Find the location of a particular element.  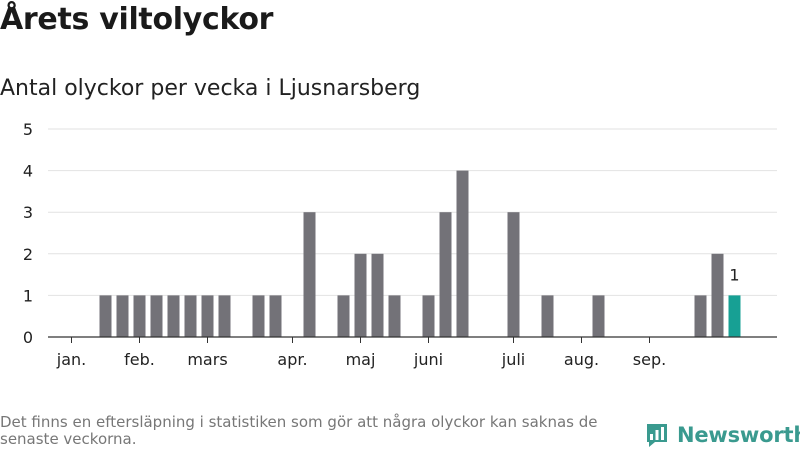

x-tick-label: sep. is located at coordinates (649, 359).